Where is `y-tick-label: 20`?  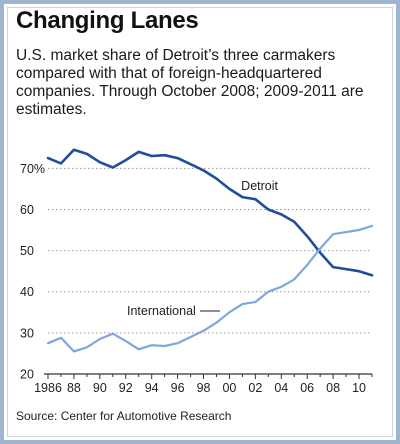 y-tick-label: 20 is located at coordinates (27, 375).